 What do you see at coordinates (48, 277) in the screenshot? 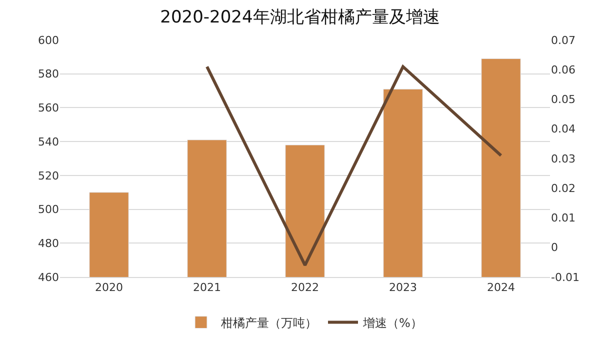
I see `y-tick-label: 460` at bounding box center [48, 277].